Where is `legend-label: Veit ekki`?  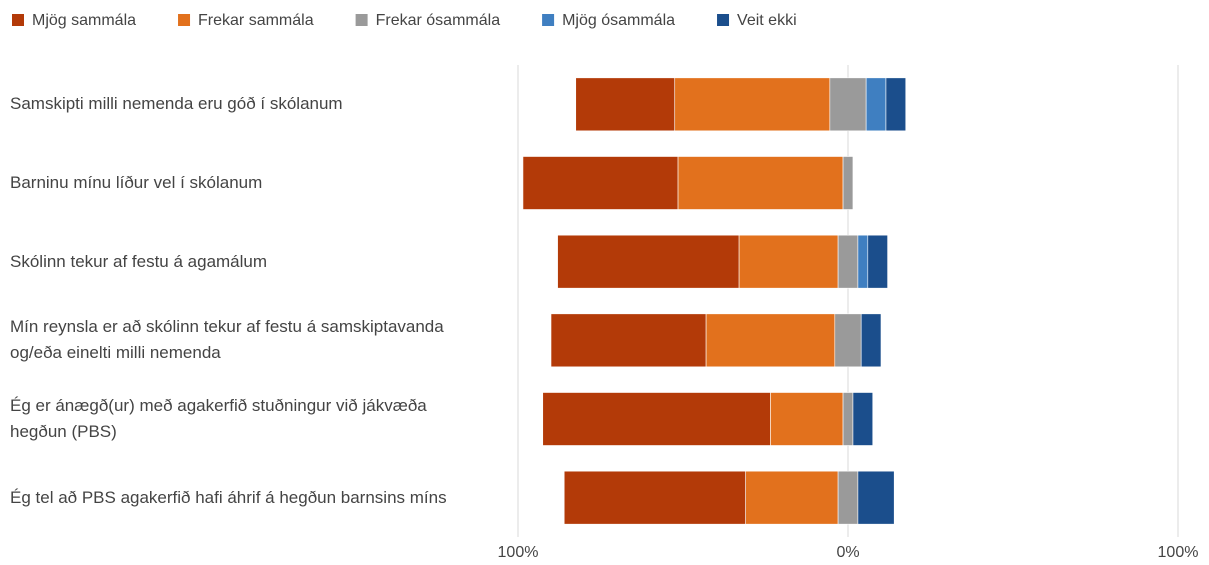
legend-label: Veit ekki is located at coordinates (767, 20).